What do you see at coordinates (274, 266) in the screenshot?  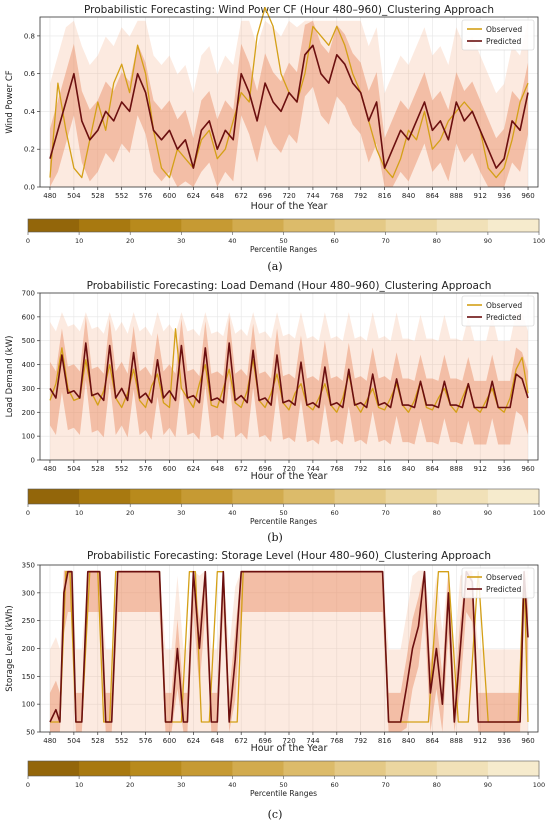 I see `panel-label: (a)` at bounding box center [274, 266].